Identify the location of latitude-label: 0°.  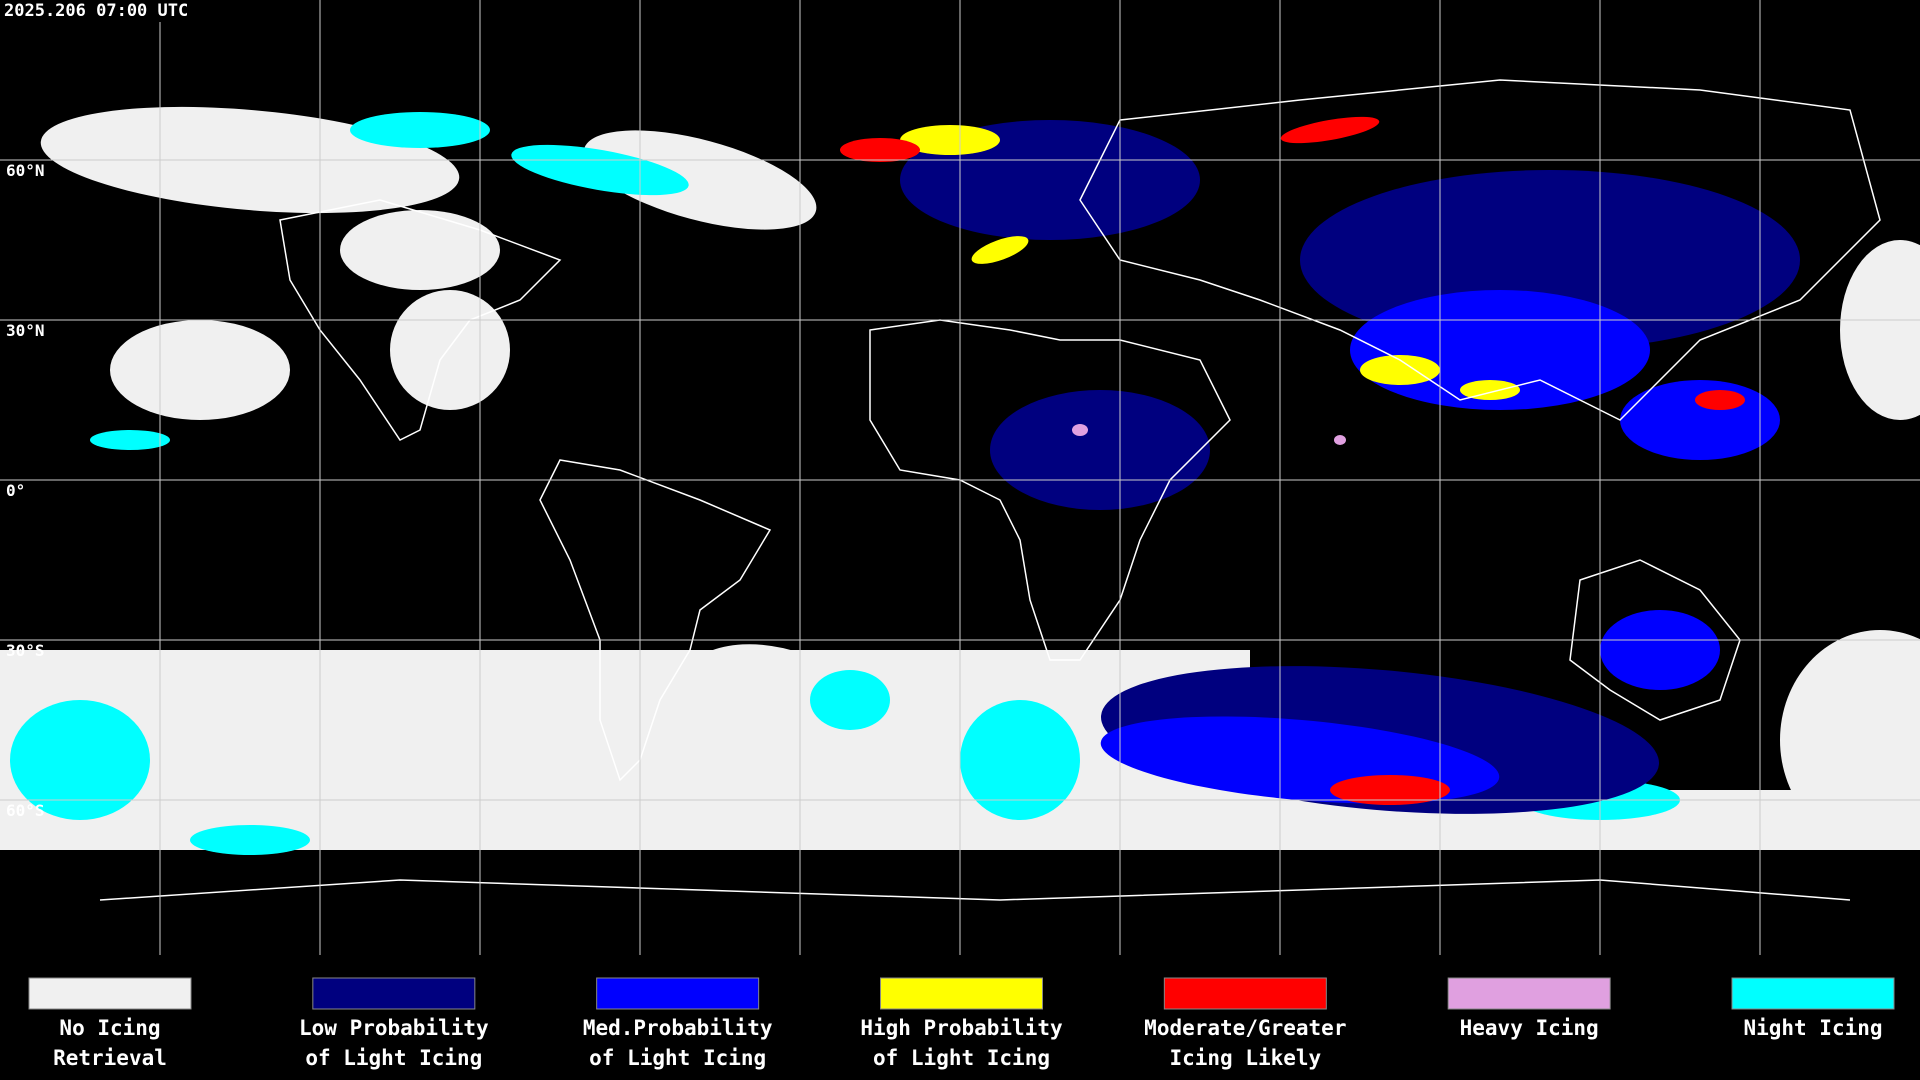
(15, 490).